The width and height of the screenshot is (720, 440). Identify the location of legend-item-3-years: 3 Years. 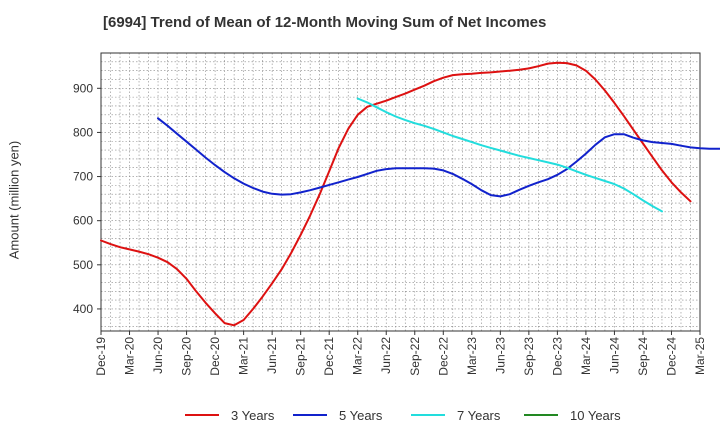
(229, 415).